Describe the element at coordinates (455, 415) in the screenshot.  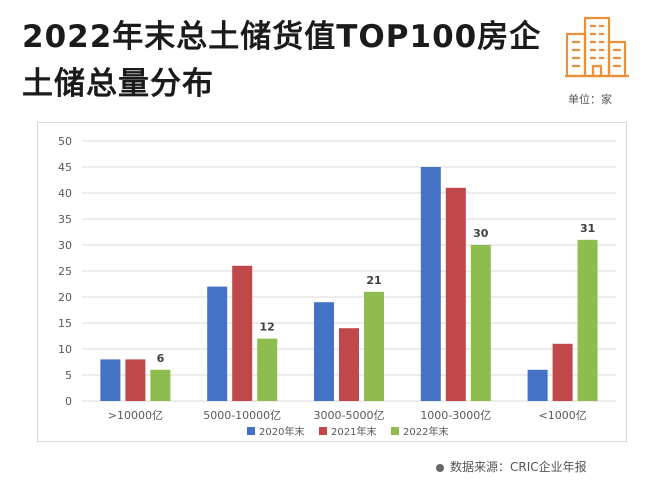
I see `x-tick-label: 1000-3000亿` at that location.